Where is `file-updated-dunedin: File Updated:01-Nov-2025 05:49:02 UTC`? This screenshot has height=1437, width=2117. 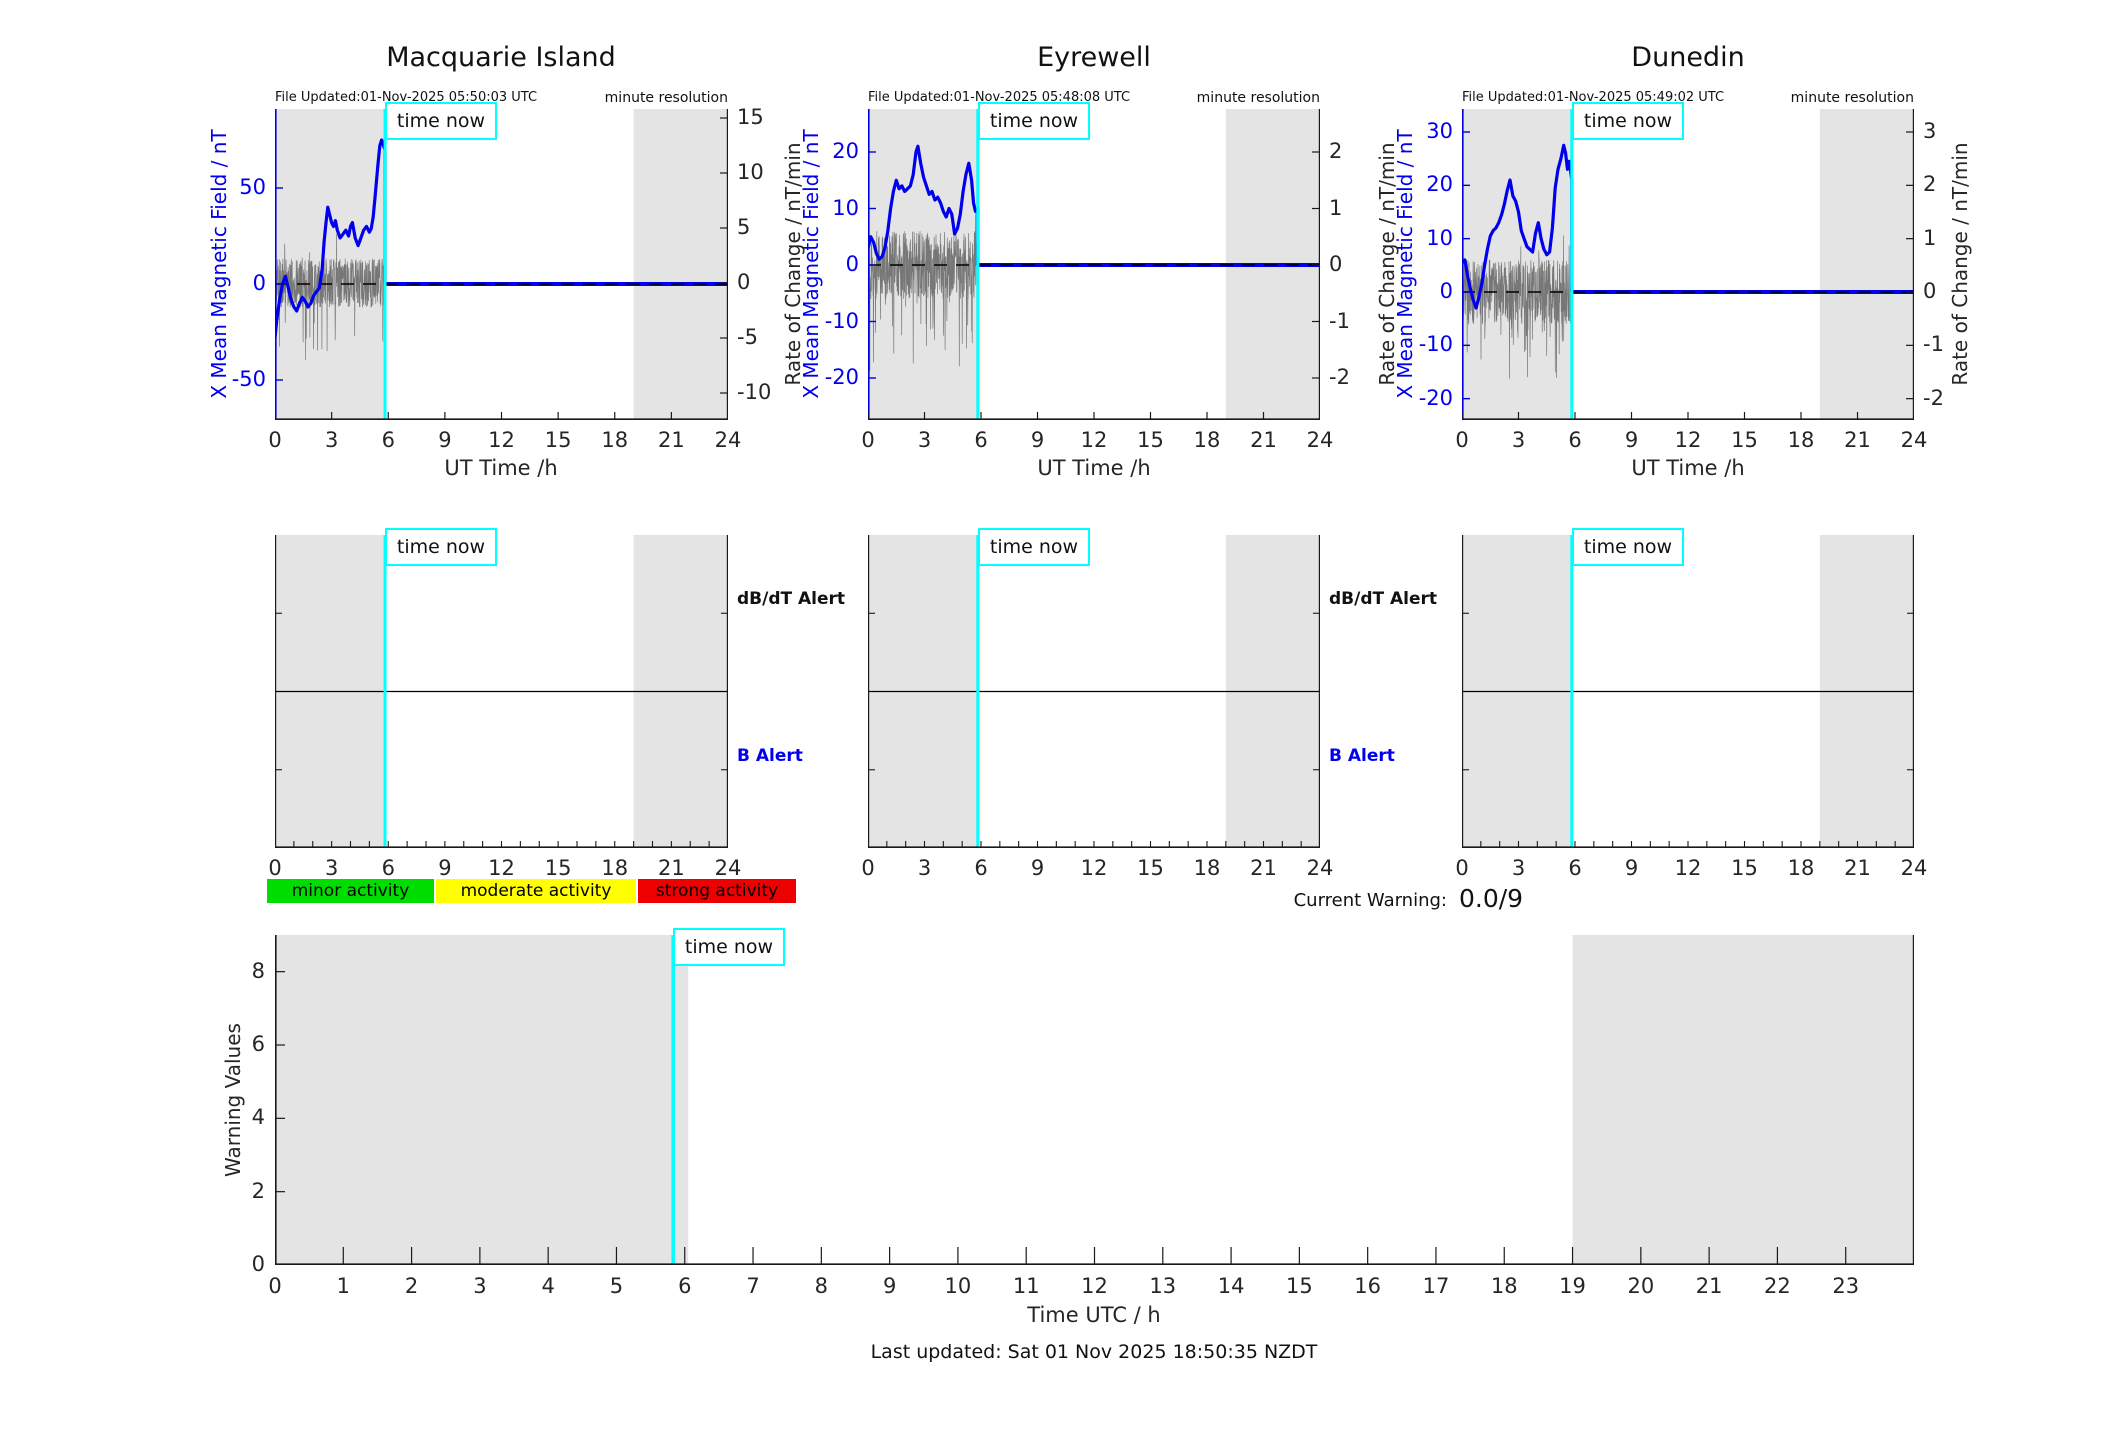
file-updated-dunedin: File Updated:01-Nov-2025 05:49:02 UTC is located at coordinates (1593, 97).